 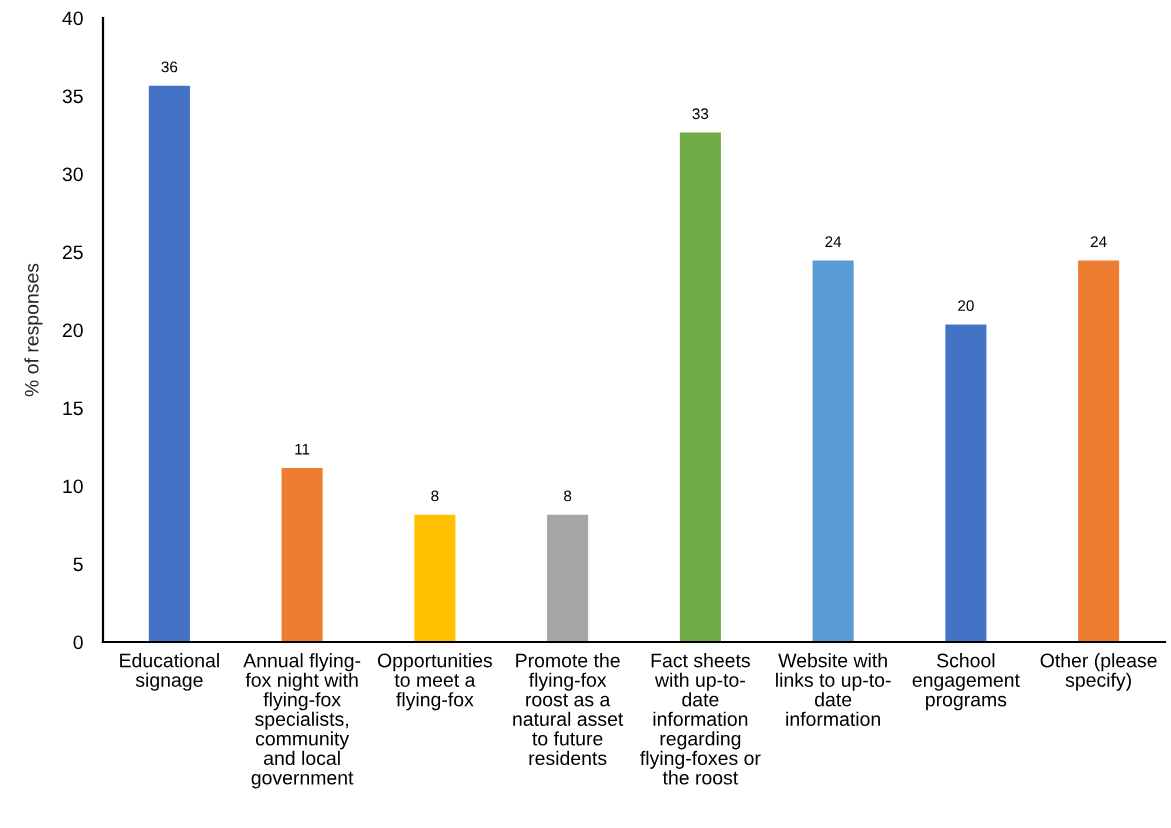 What do you see at coordinates (169, 672) in the screenshot?
I see `x-tick-label: Educational signage` at bounding box center [169, 672].